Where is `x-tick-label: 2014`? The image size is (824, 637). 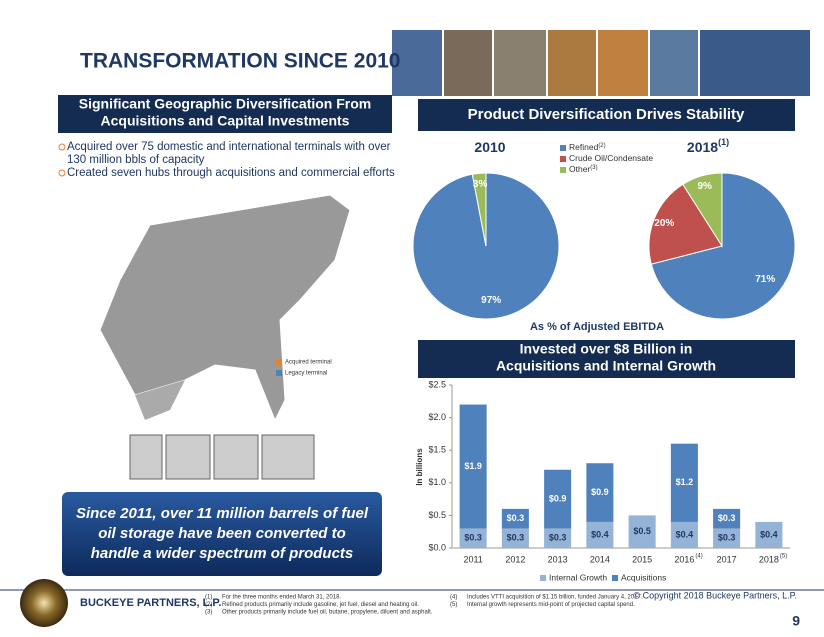 x-tick-label: 2014 is located at coordinates (600, 559).